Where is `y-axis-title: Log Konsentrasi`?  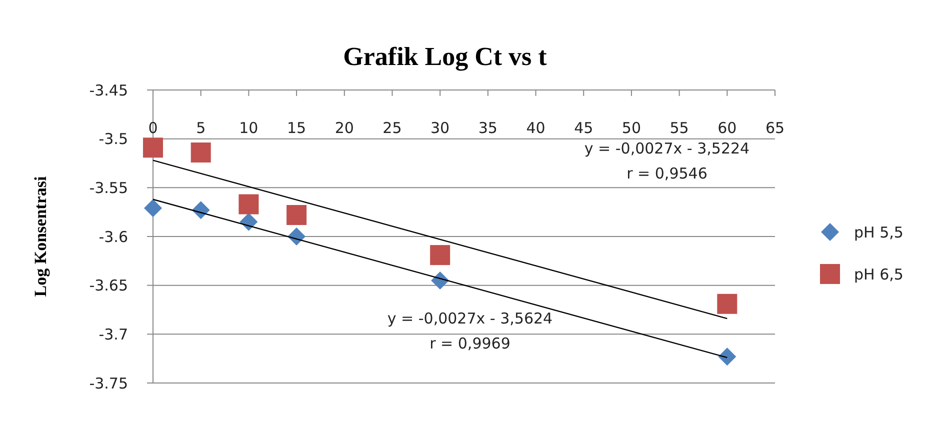 y-axis-title: Log Konsentrasi is located at coordinates (40, 236).